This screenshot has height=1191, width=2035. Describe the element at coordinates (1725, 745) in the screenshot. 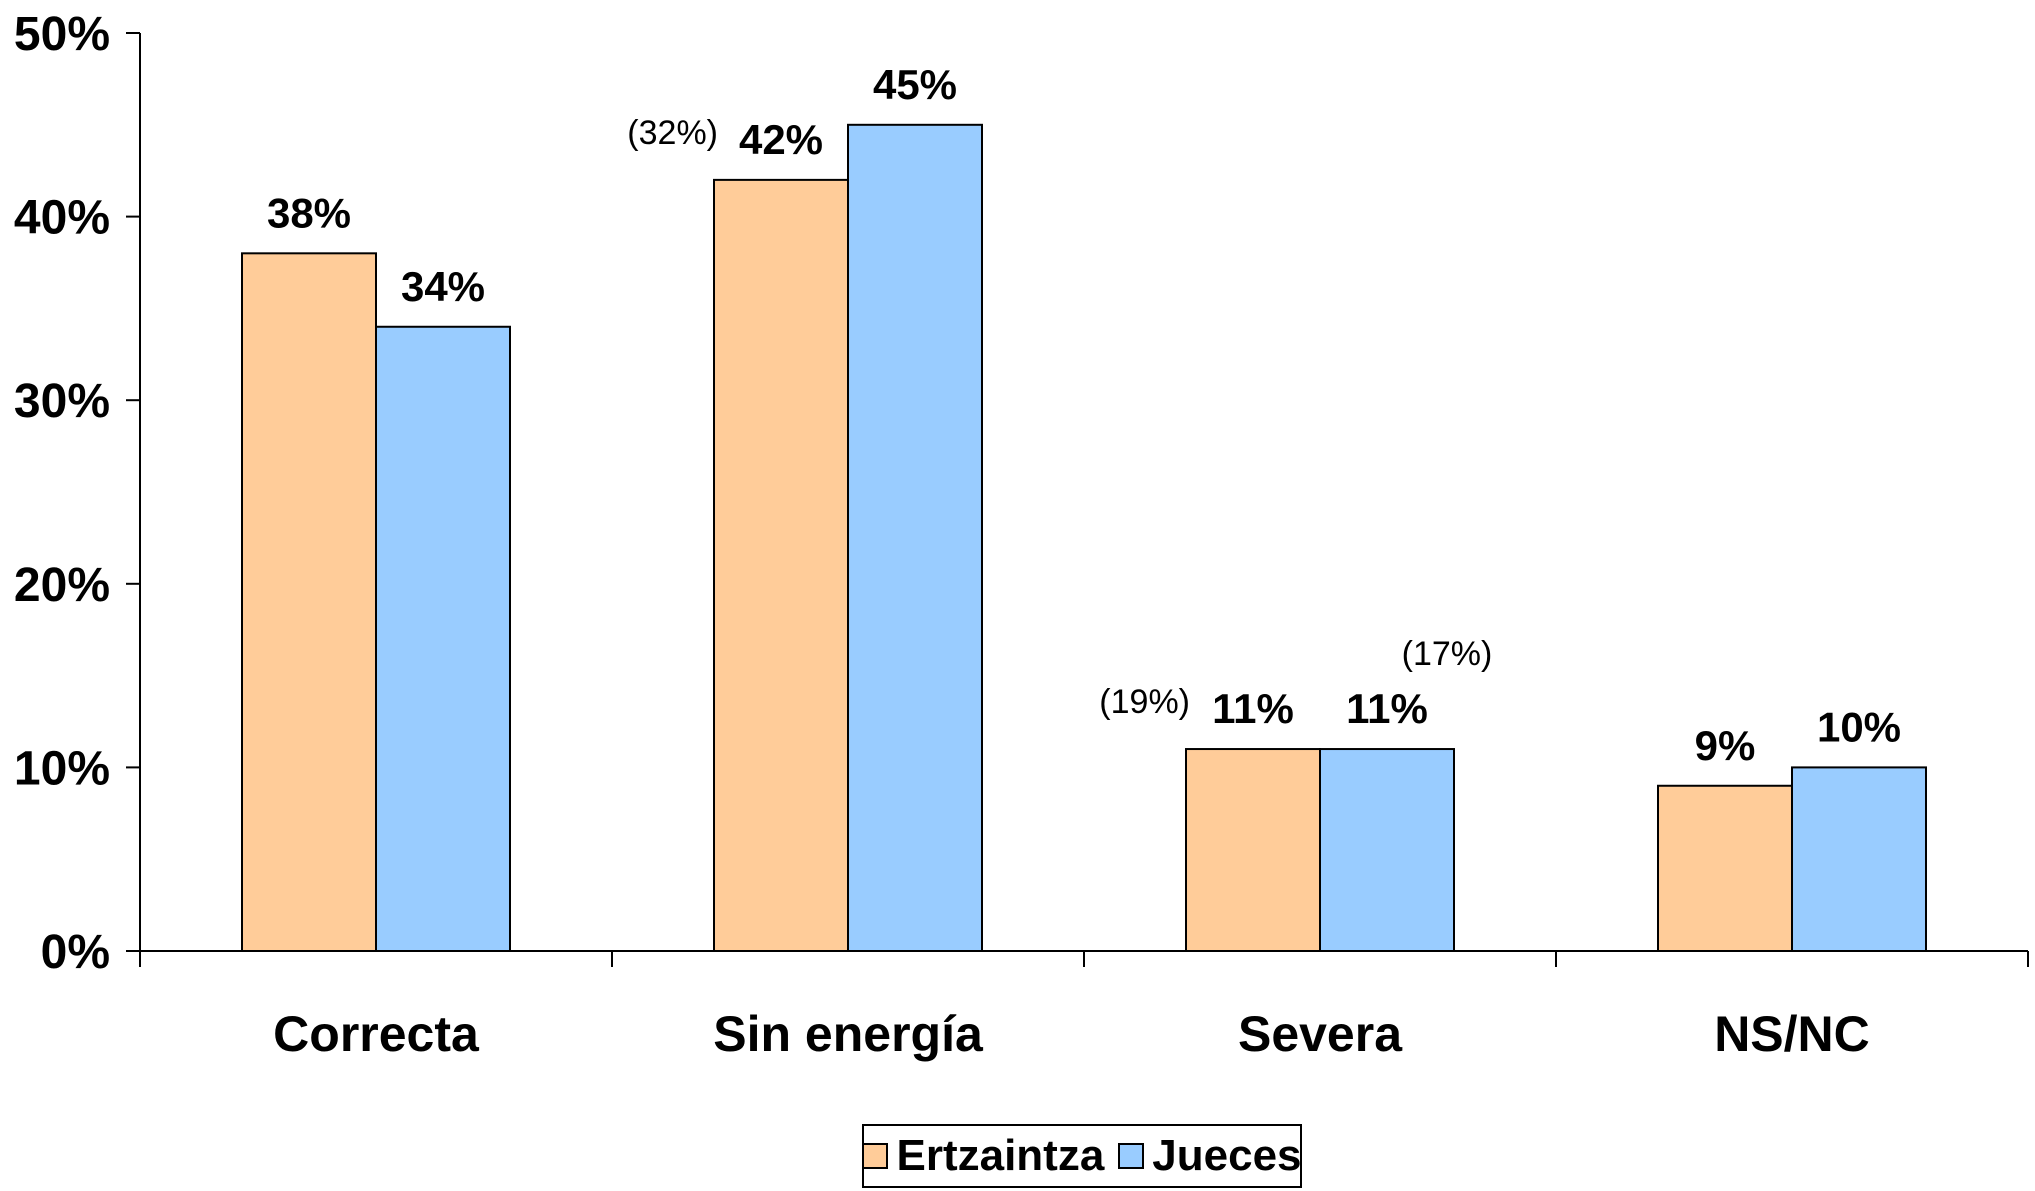

I see `value-label: 9%` at that location.